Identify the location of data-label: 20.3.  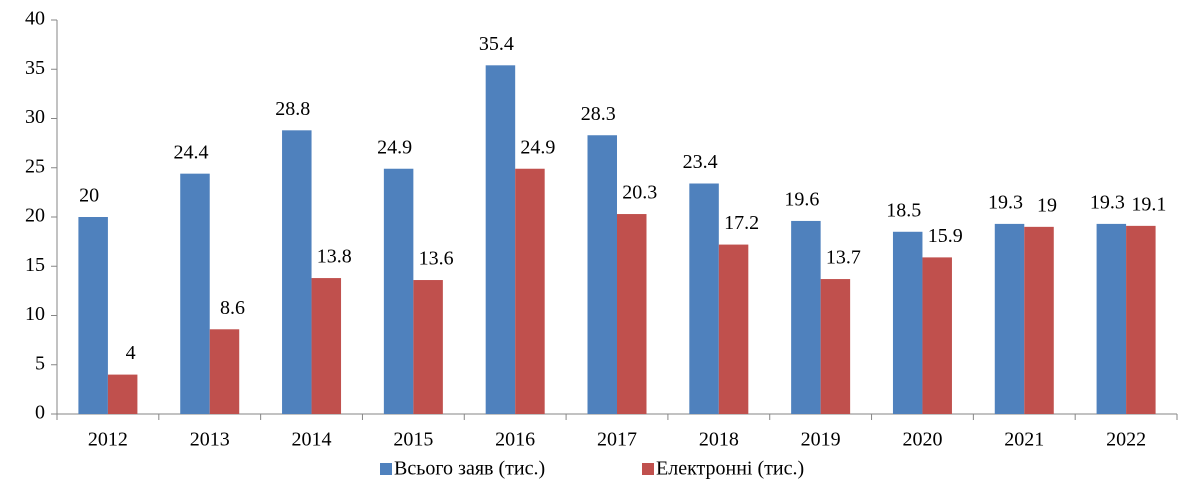
(639, 193).